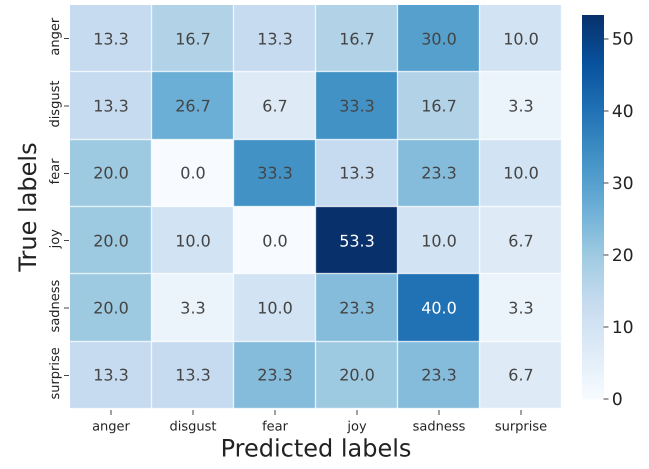 The width and height of the screenshot is (649, 469). I want to click on color-bar-label: 0, so click(617, 400).